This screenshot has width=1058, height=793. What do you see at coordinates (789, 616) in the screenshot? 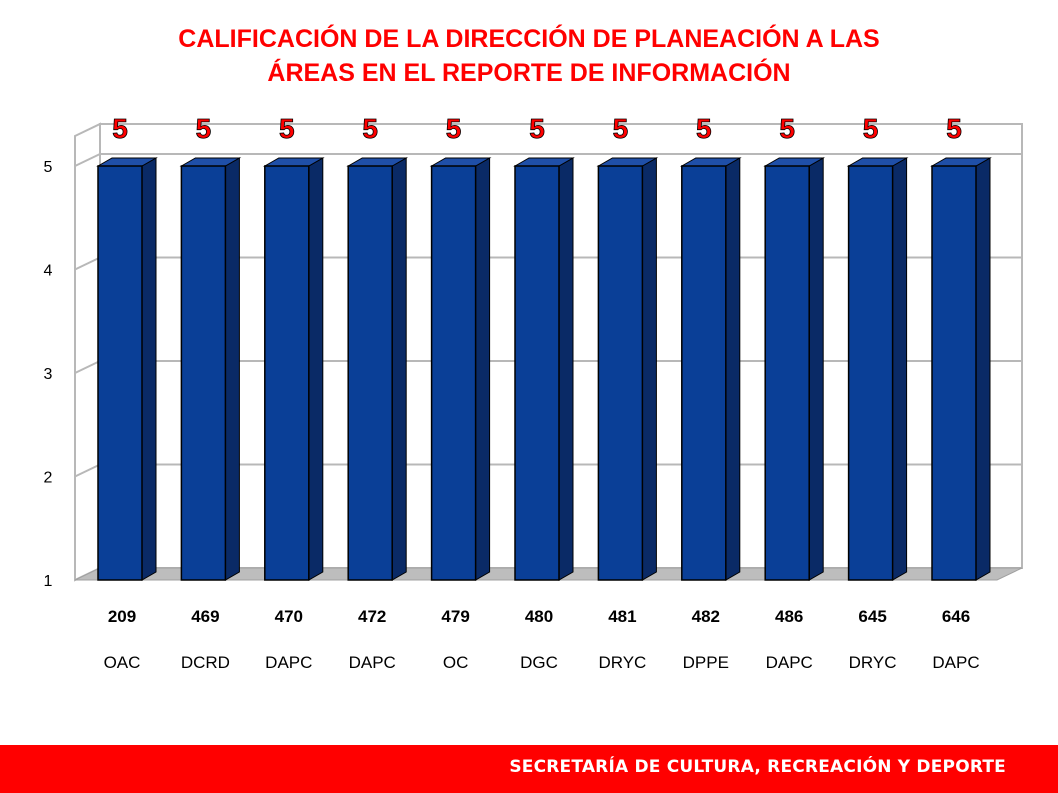
I see `x-category-label: 486` at bounding box center [789, 616].